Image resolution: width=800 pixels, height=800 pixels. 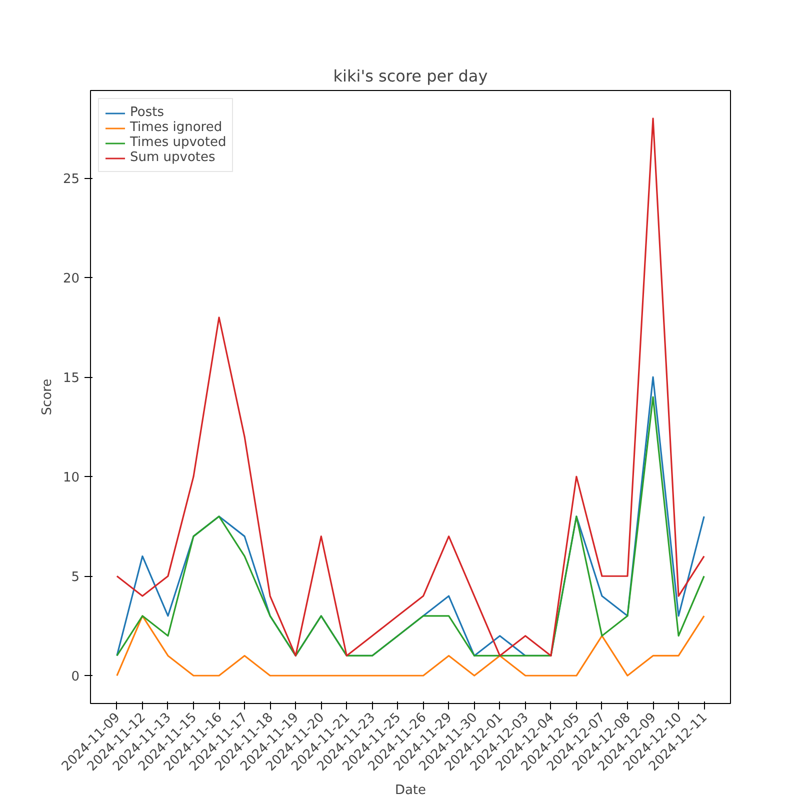 I want to click on line-series, so click(x=410, y=645).